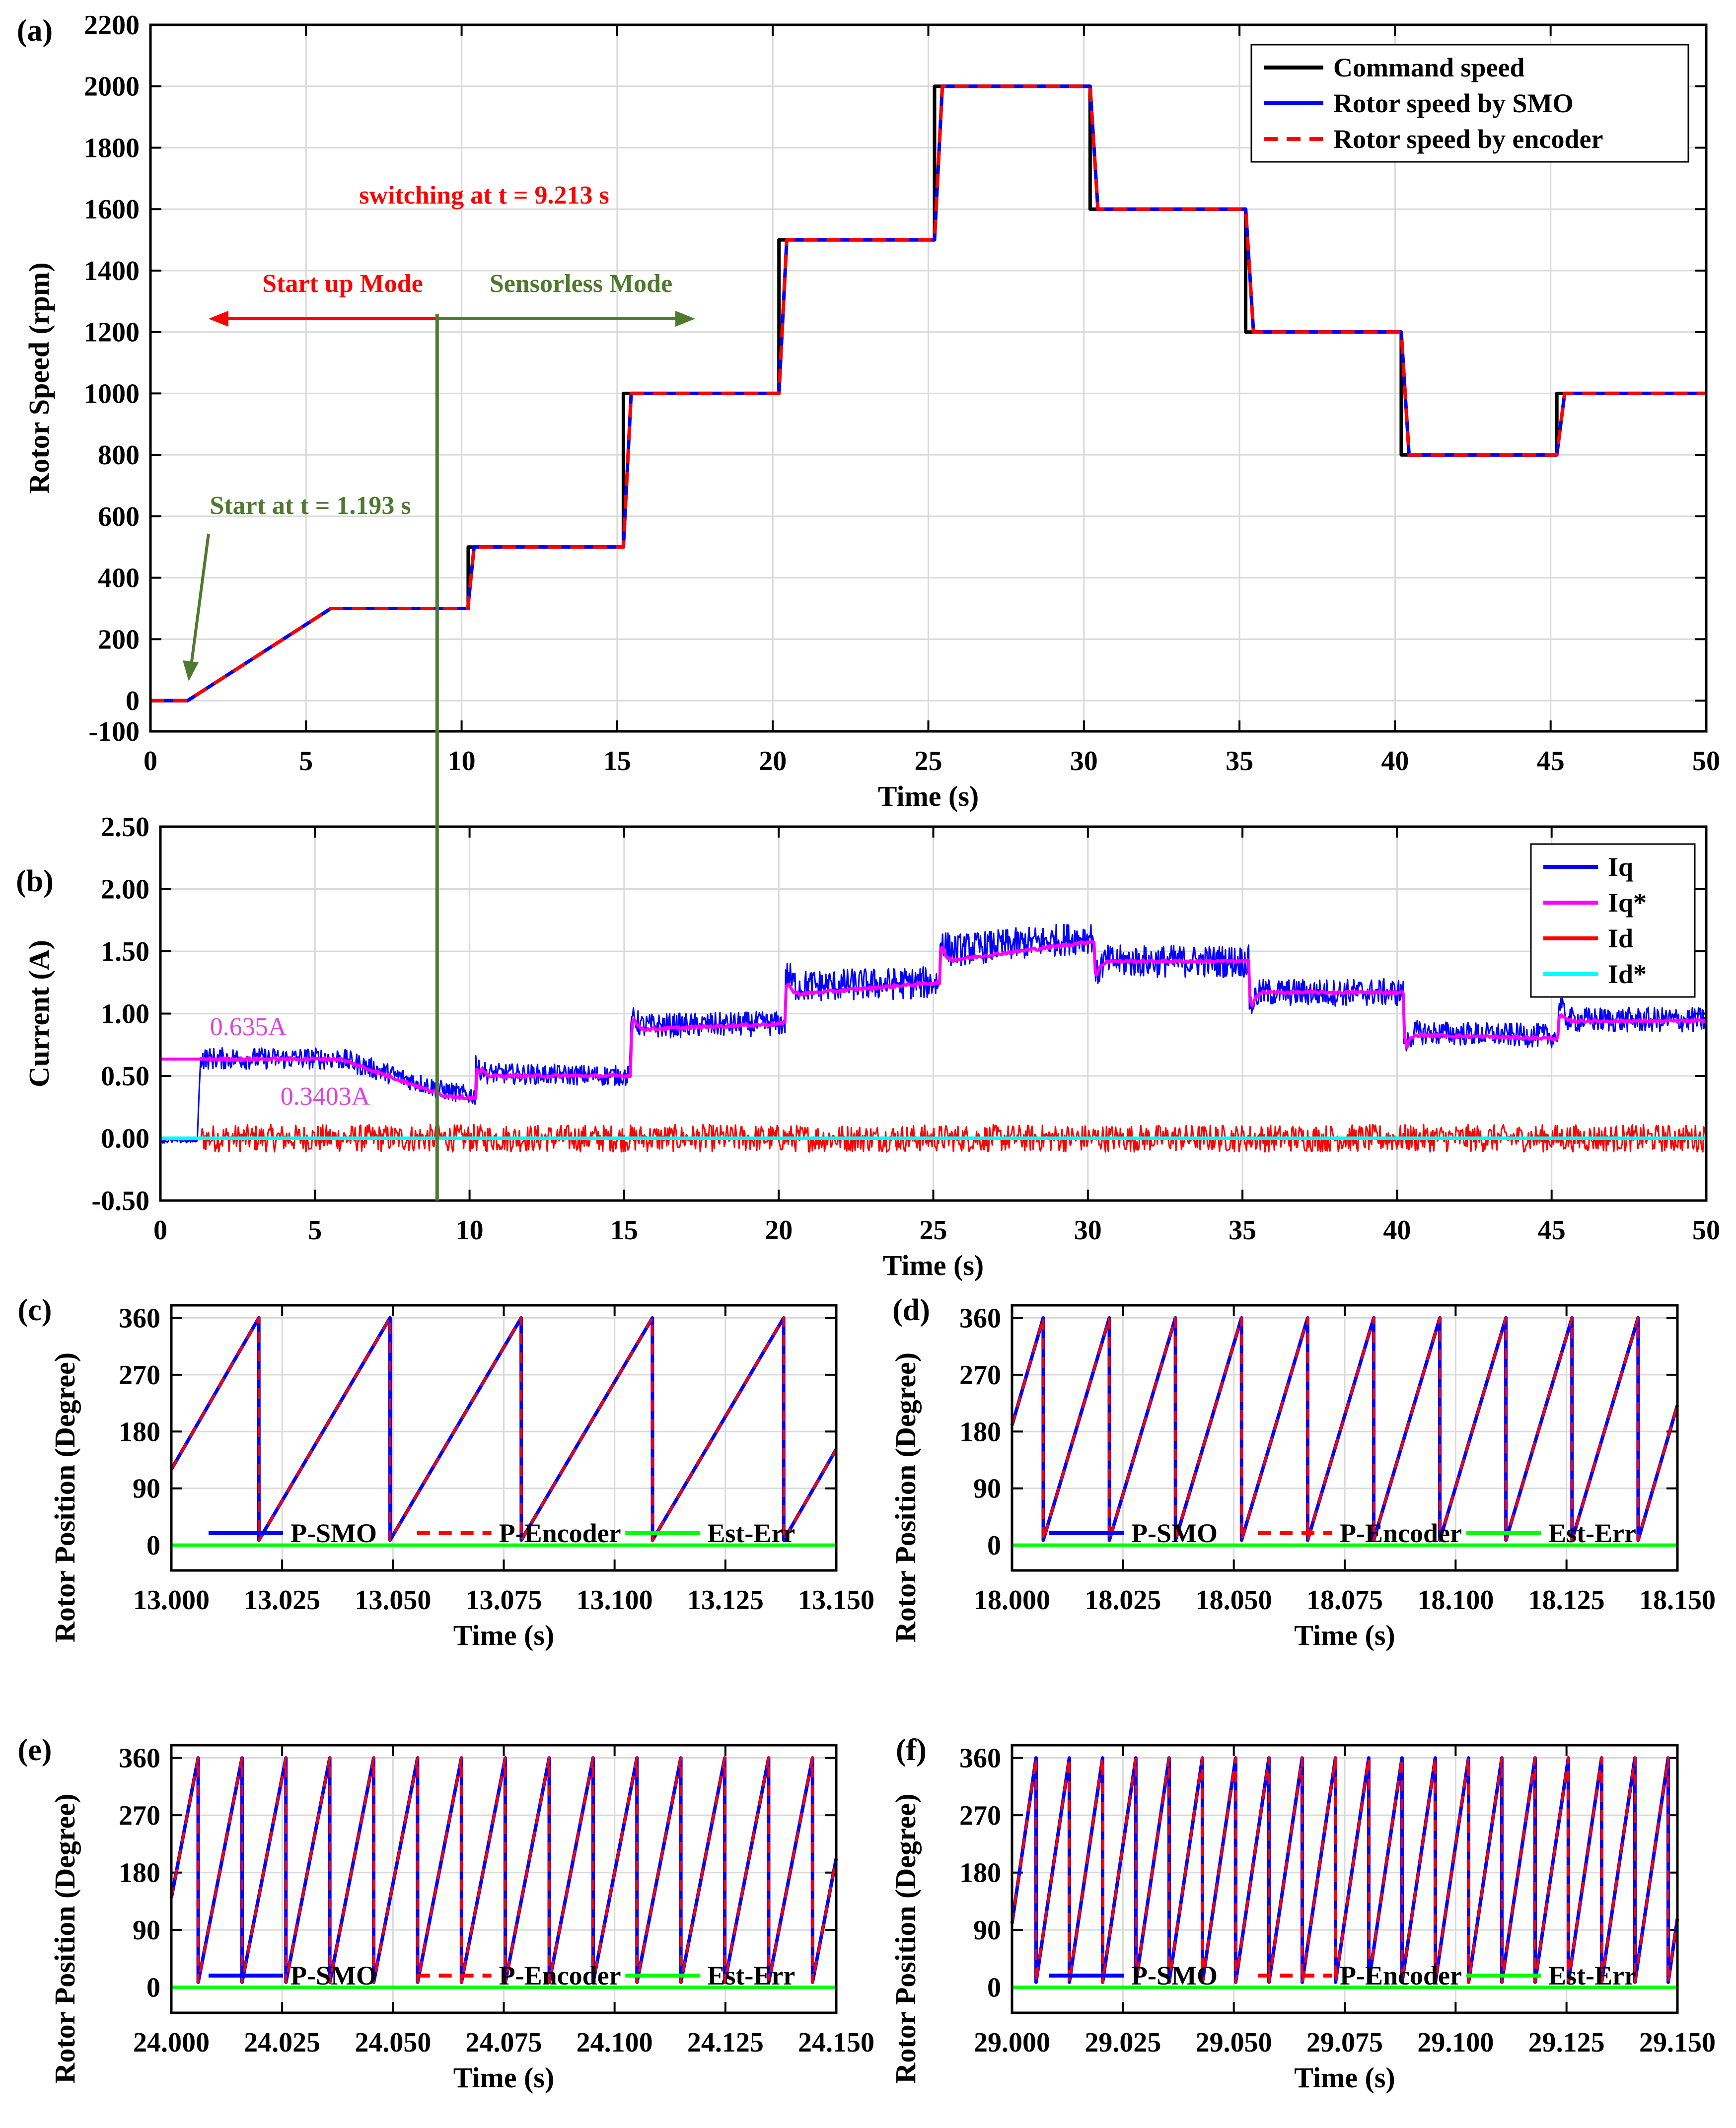 The height and width of the screenshot is (2128, 1736). What do you see at coordinates (470, 1230) in the screenshot?
I see `x-tick-label: 10` at bounding box center [470, 1230].